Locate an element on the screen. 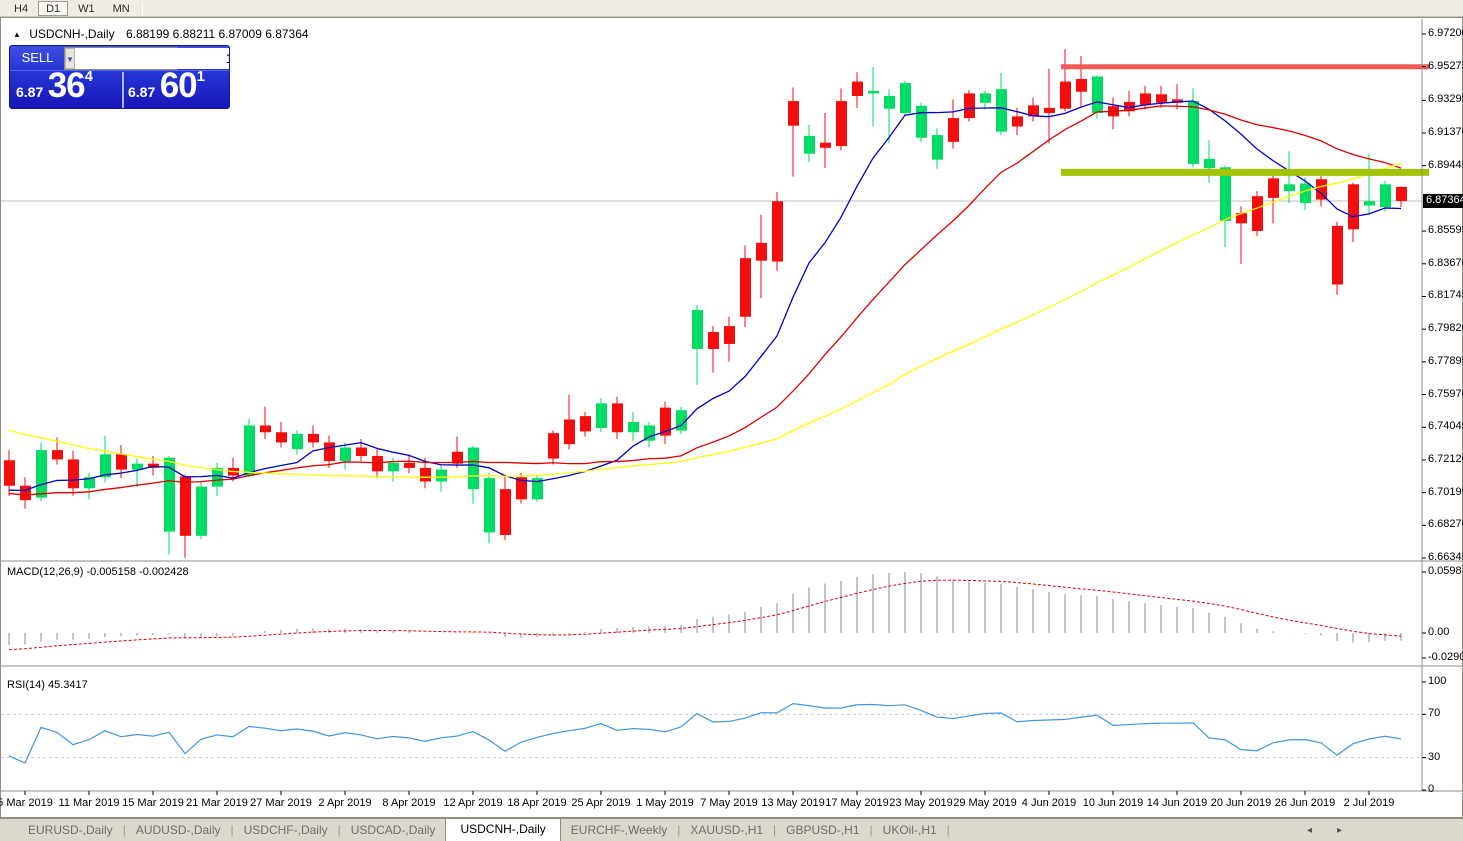  buy-price-main: 60 is located at coordinates (178, 85).